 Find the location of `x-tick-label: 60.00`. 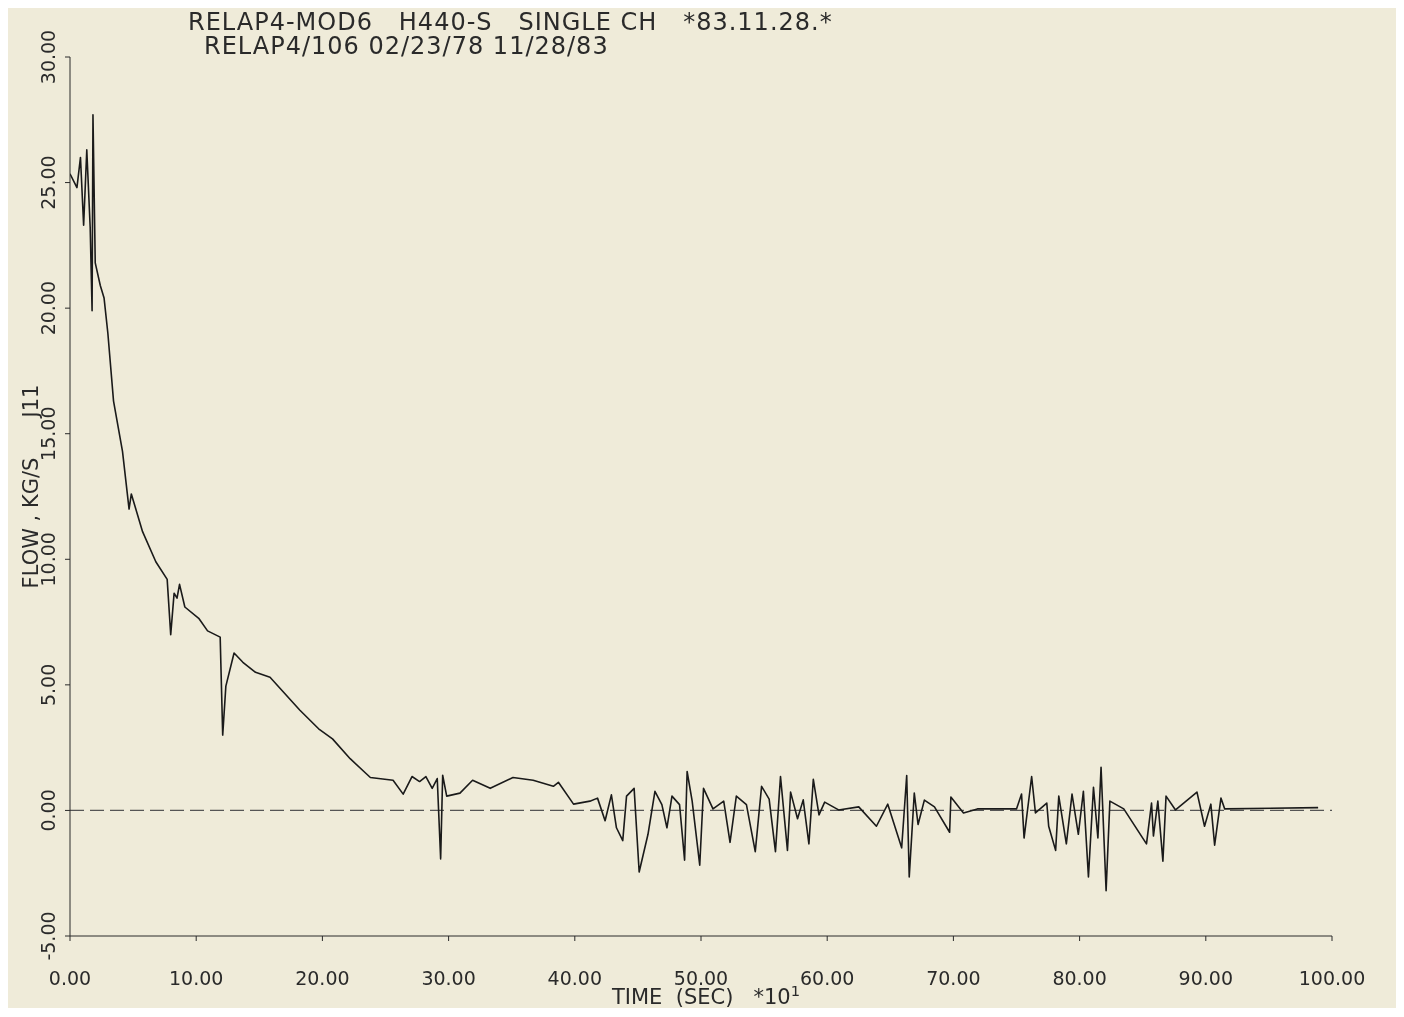

x-tick-label: 60.00 is located at coordinates (827, 978).